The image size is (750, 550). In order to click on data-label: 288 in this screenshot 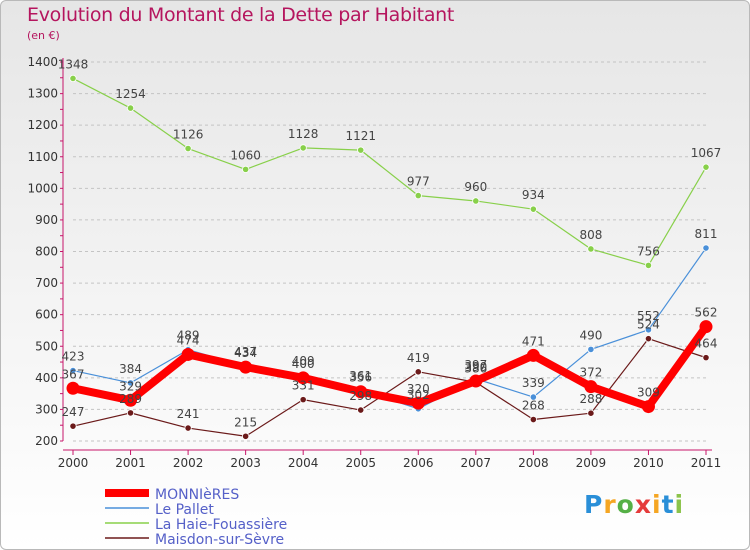, I will do `click(590, 399)`.